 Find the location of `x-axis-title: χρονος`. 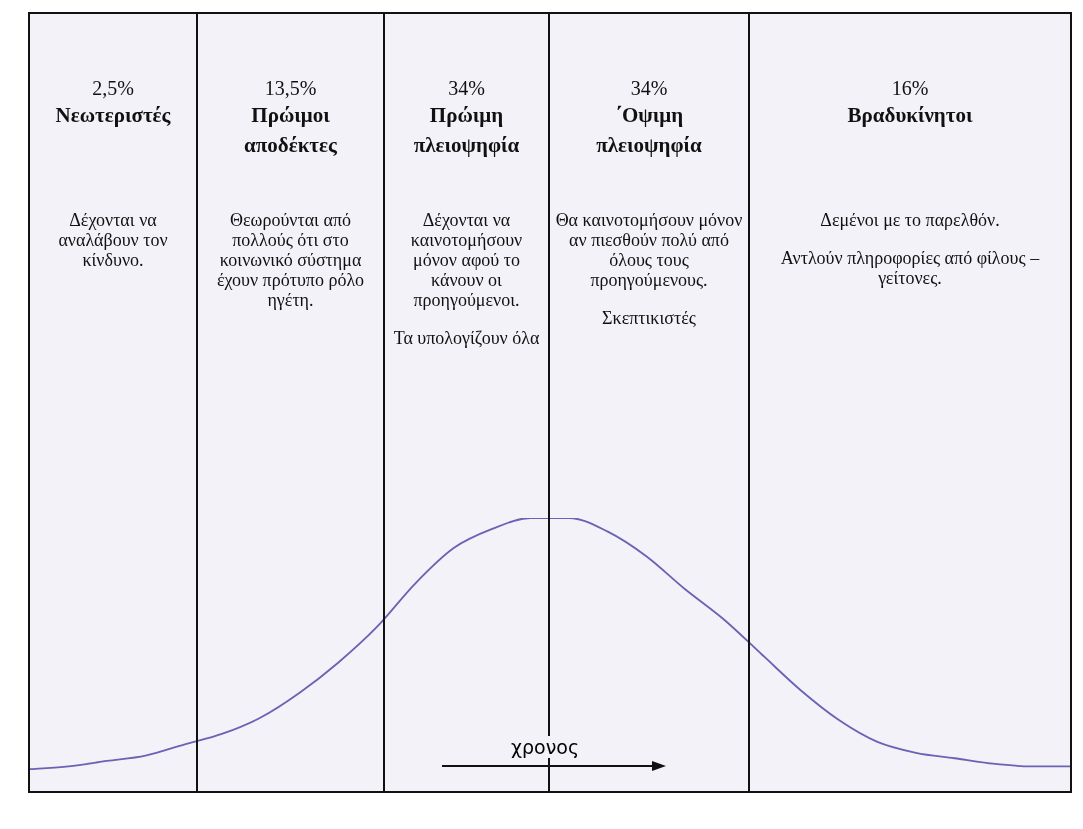

x-axis-title: χρονος is located at coordinates (545, 747).